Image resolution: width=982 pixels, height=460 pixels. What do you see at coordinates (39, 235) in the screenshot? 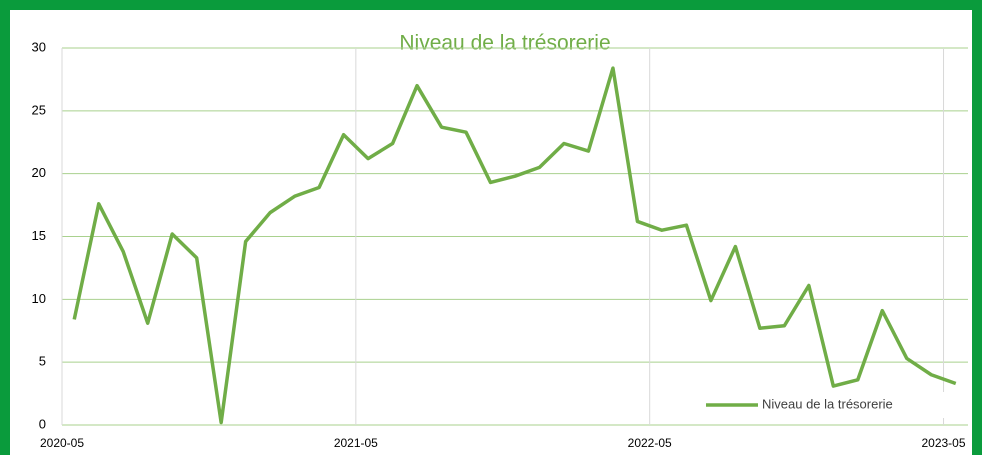
I see `y-tick-label: 15` at bounding box center [39, 235].